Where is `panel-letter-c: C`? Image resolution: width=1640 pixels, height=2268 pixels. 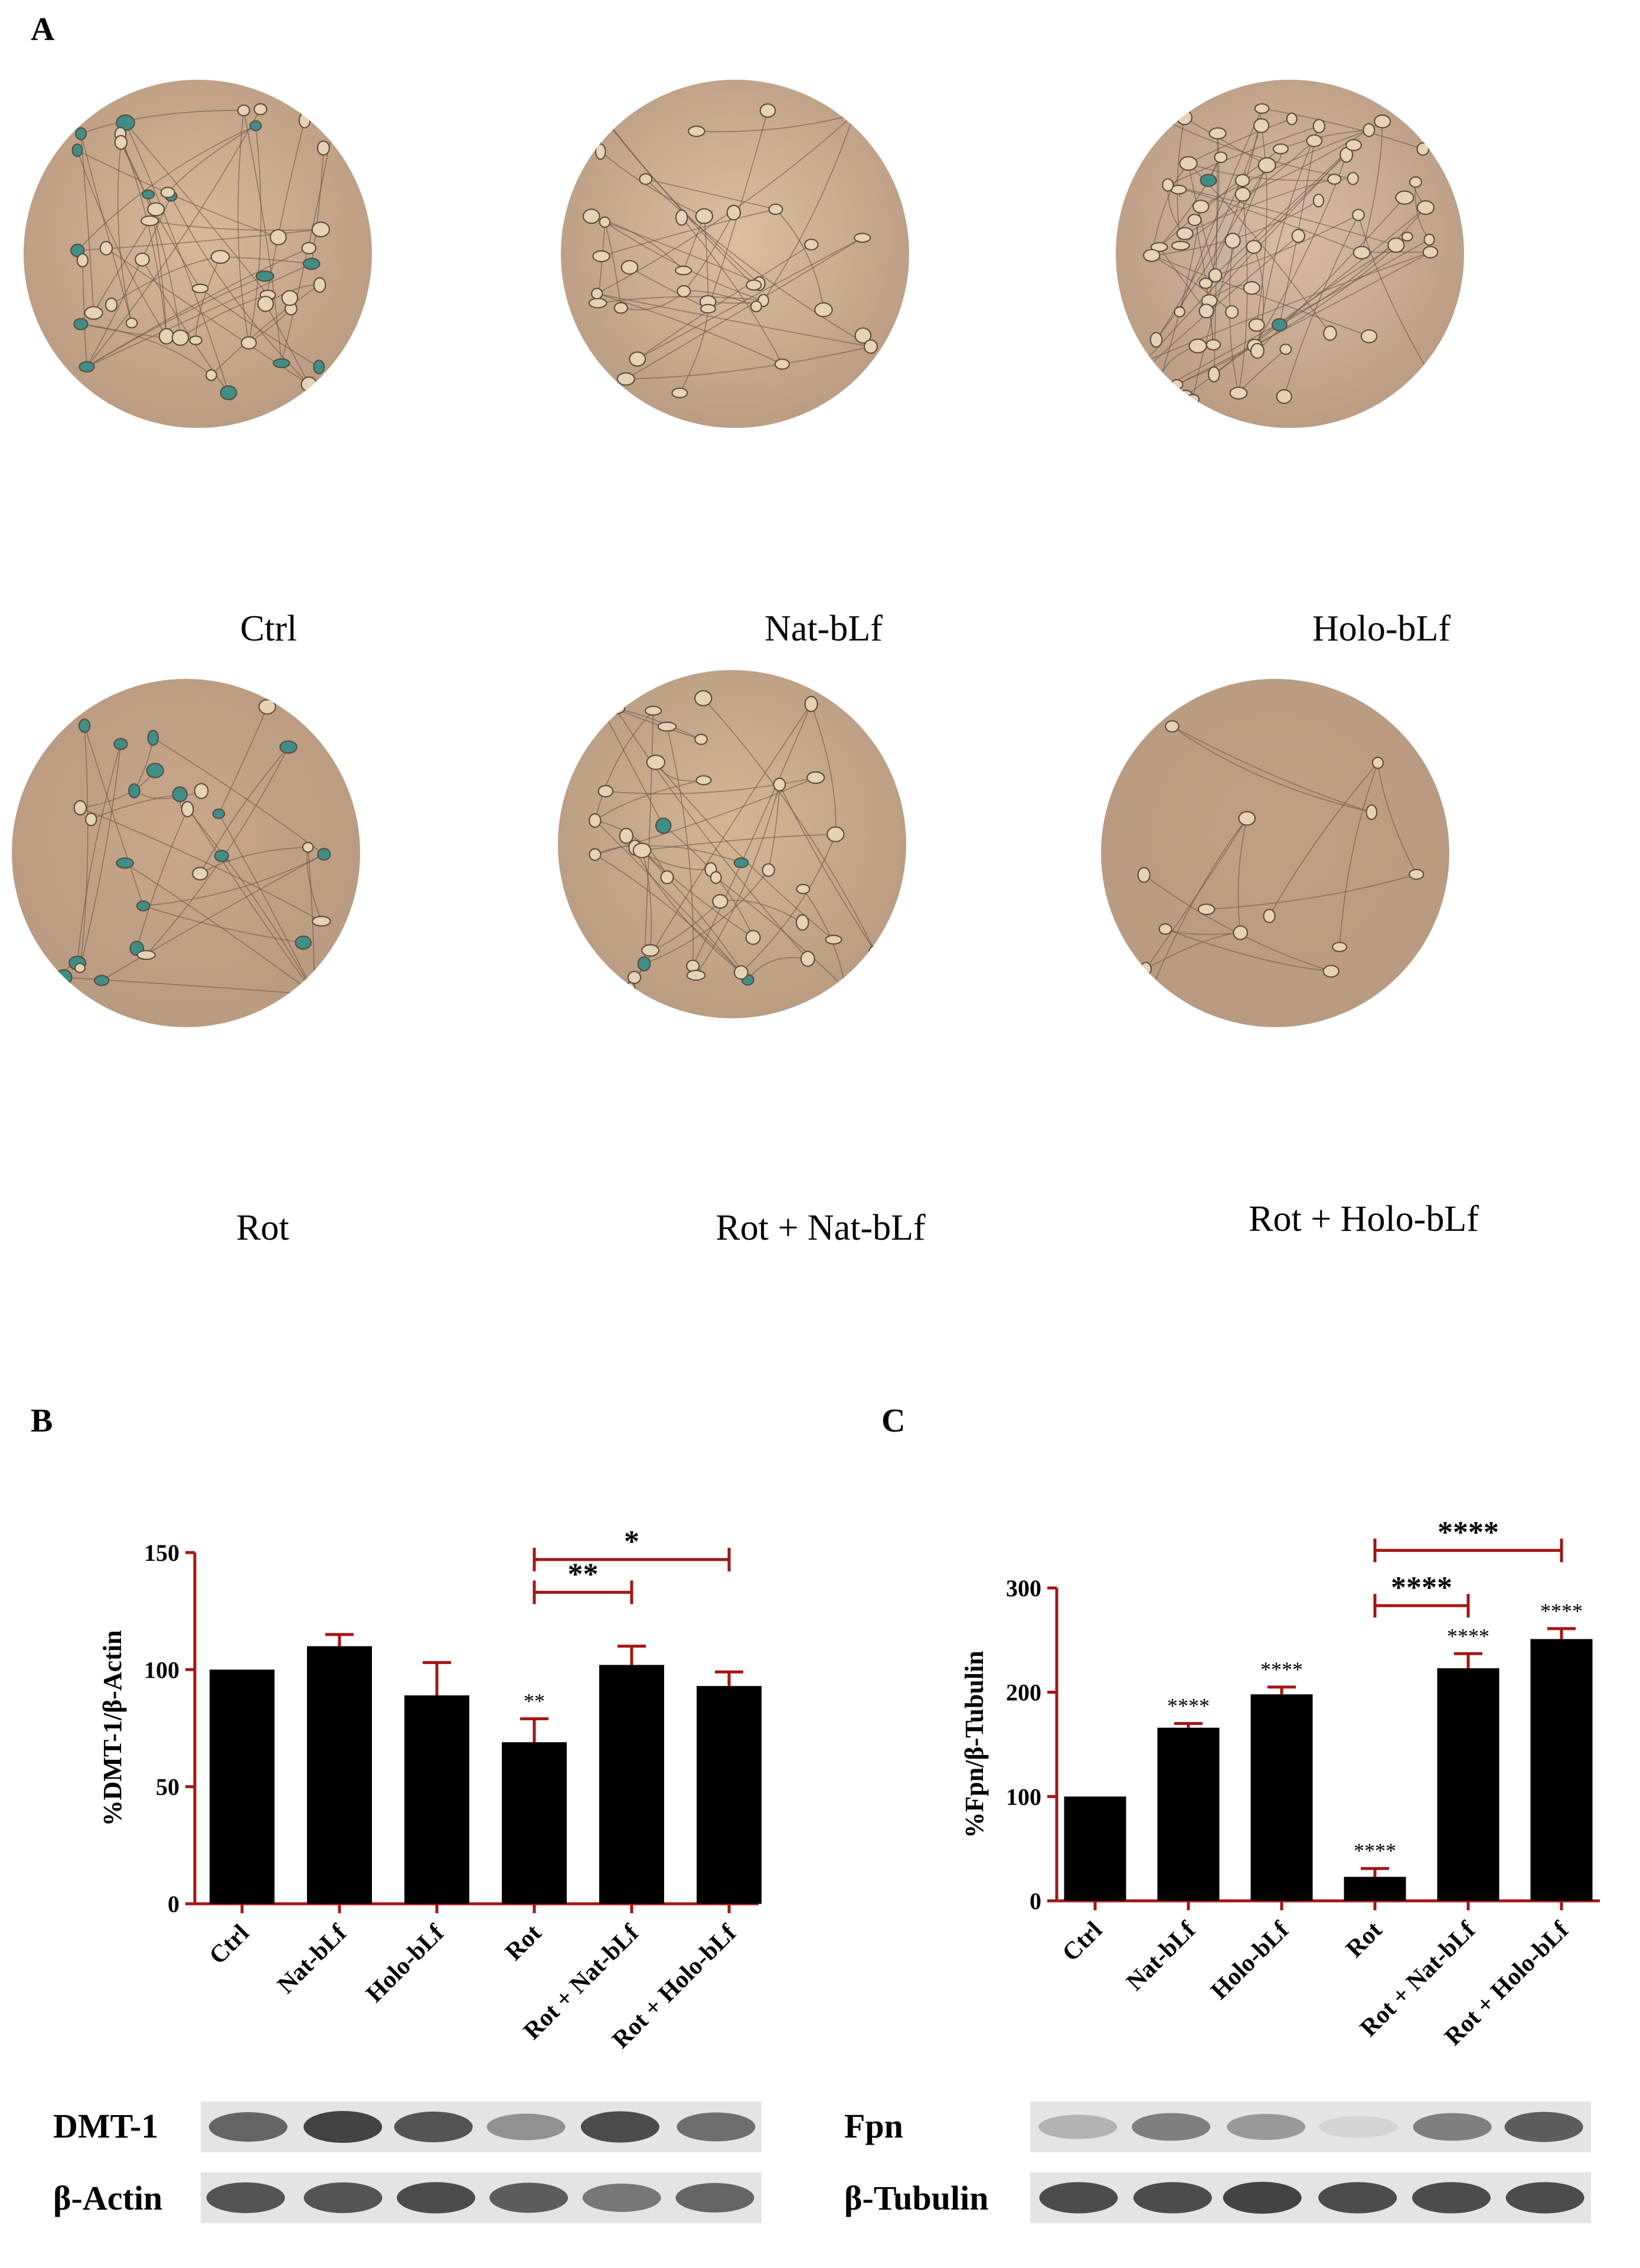
panel-letter-c: C is located at coordinates (893, 1421).